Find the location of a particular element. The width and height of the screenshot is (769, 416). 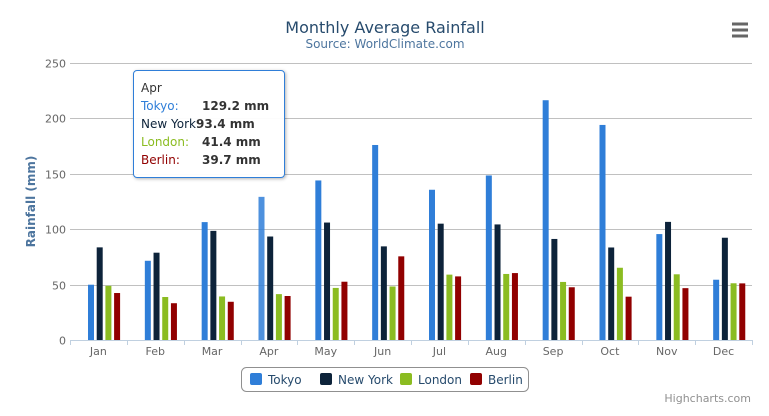

bar-tokyo-feb is located at coordinates (147, 300).